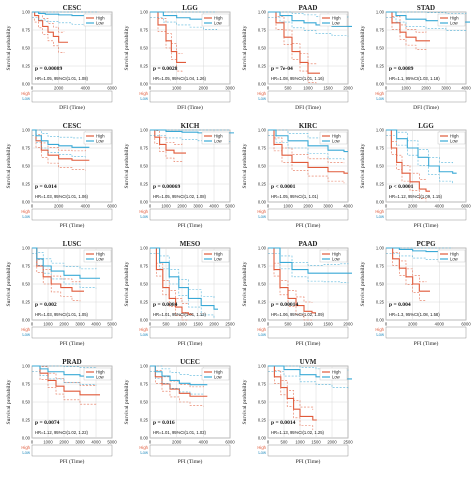 The image size is (474, 477). What do you see at coordinates (112, 442) in the screenshot?
I see `x-tick-label: 5000` at bounding box center [112, 442].